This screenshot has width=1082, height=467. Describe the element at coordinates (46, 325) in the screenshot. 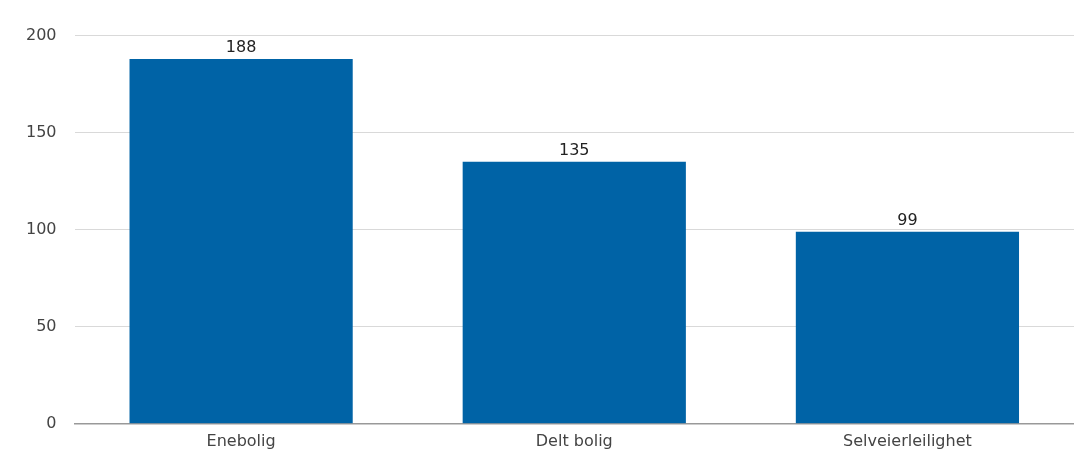

I see `y-tick-label: 50` at that location.